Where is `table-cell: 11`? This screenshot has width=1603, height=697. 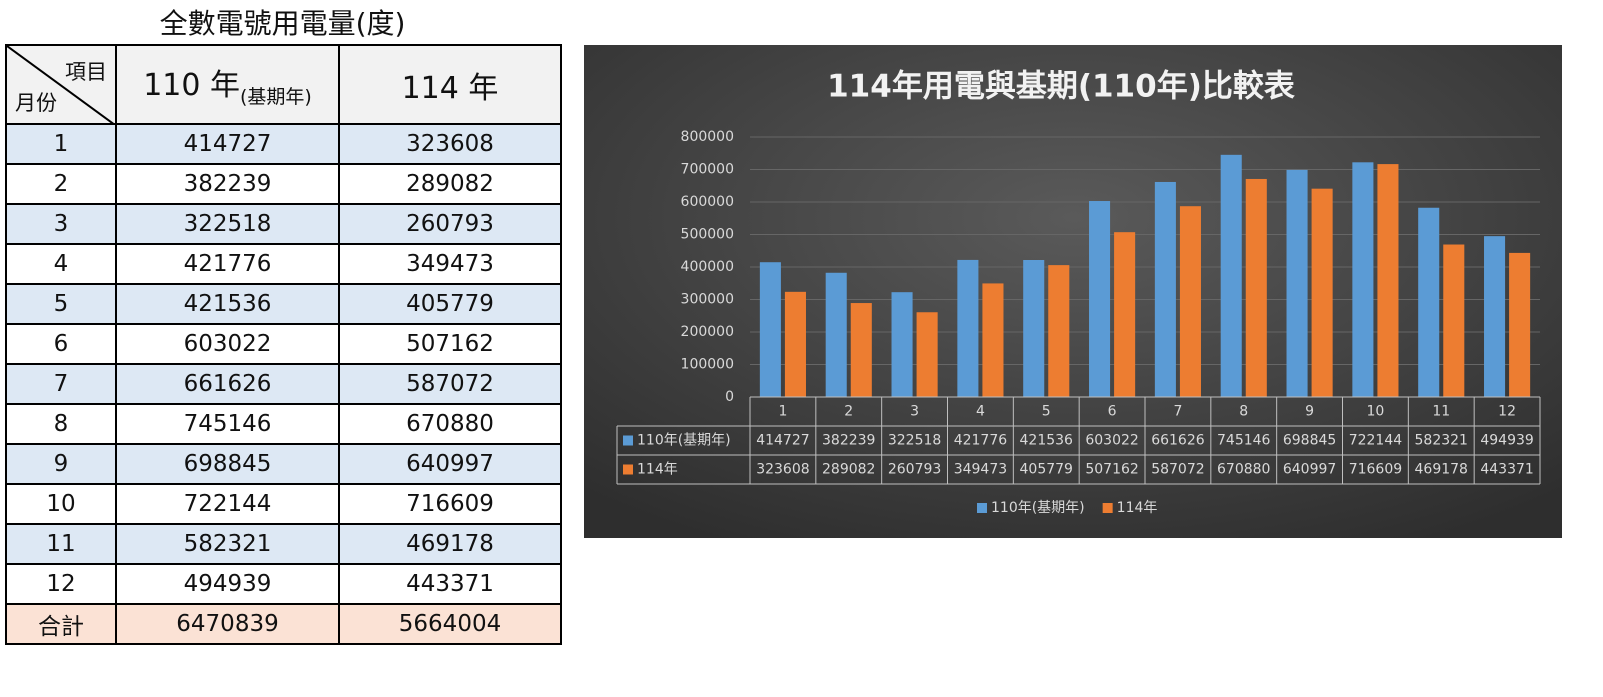
table-cell: 11 is located at coordinates (61, 544).